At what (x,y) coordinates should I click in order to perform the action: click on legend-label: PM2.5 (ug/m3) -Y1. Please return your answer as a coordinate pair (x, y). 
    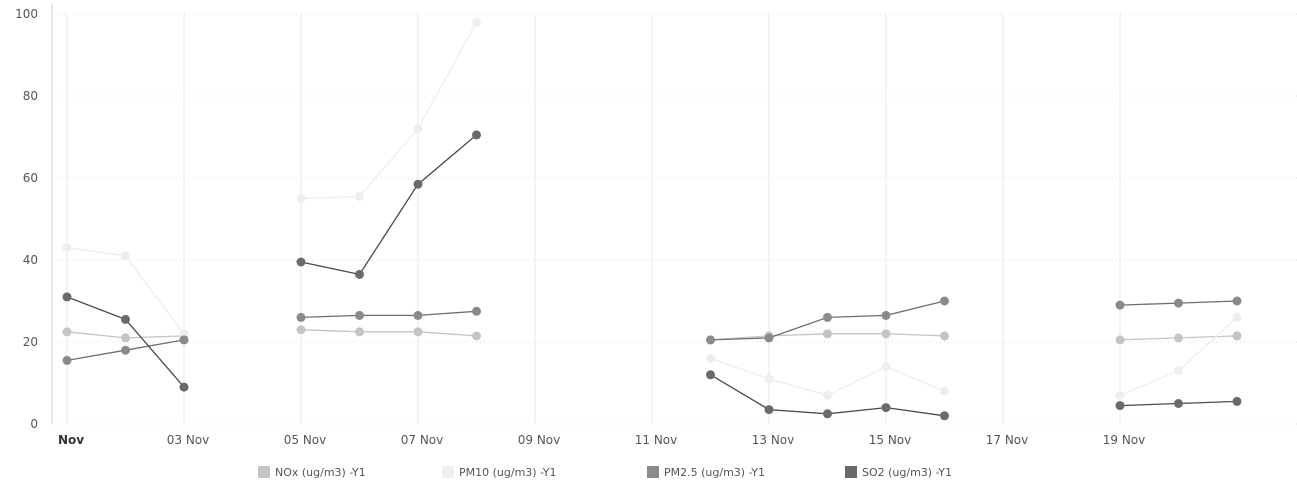
    Looking at the image, I should click on (714, 472).